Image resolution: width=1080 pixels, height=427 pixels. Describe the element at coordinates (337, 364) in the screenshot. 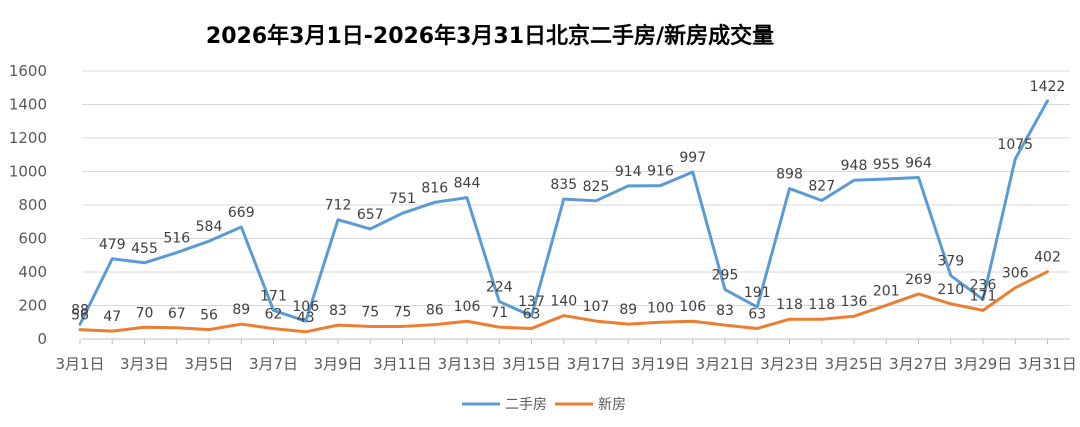

I see `x-tick-label: 3月9日` at that location.